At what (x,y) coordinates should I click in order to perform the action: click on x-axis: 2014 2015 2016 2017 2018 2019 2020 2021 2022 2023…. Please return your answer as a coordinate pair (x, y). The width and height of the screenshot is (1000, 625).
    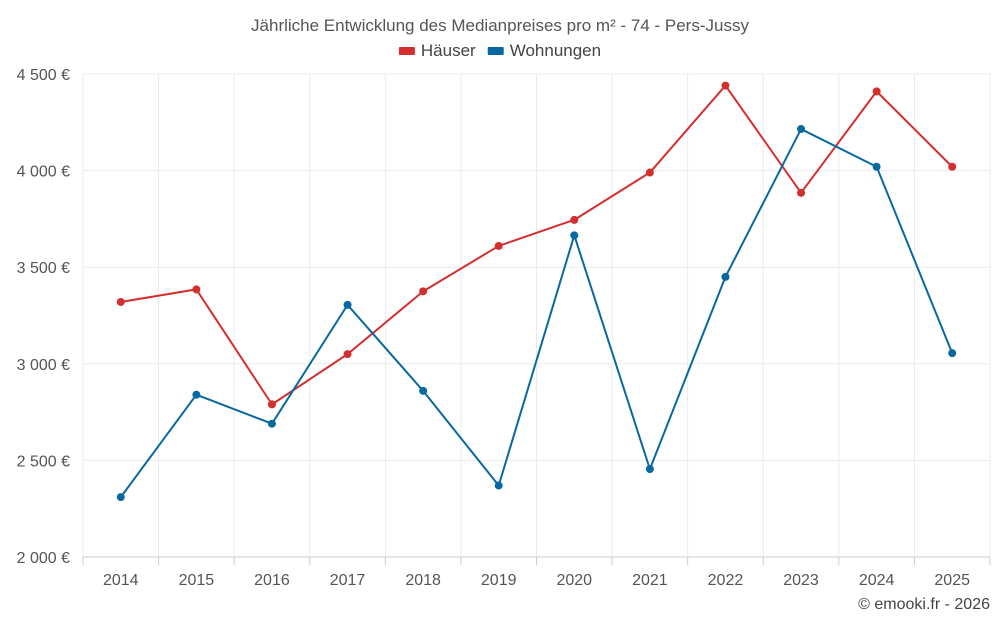
    Looking at the image, I should click on (536, 580).